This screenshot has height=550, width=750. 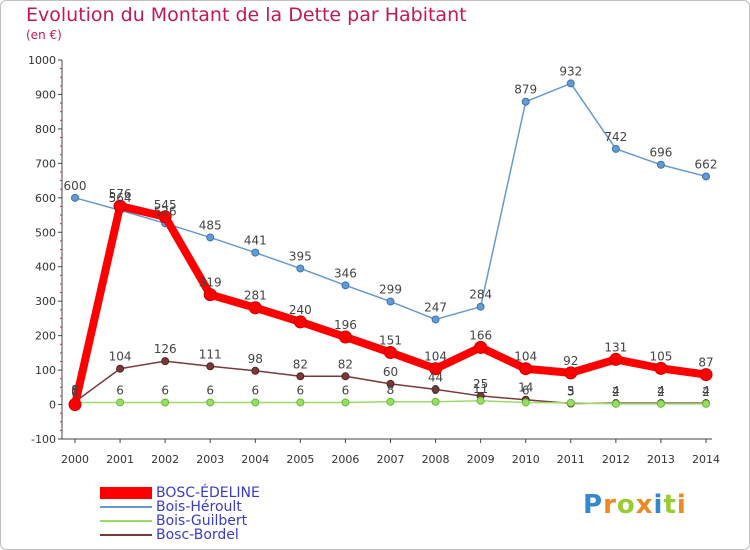 What do you see at coordinates (390, 290) in the screenshot?
I see `data-label: 299` at bounding box center [390, 290].